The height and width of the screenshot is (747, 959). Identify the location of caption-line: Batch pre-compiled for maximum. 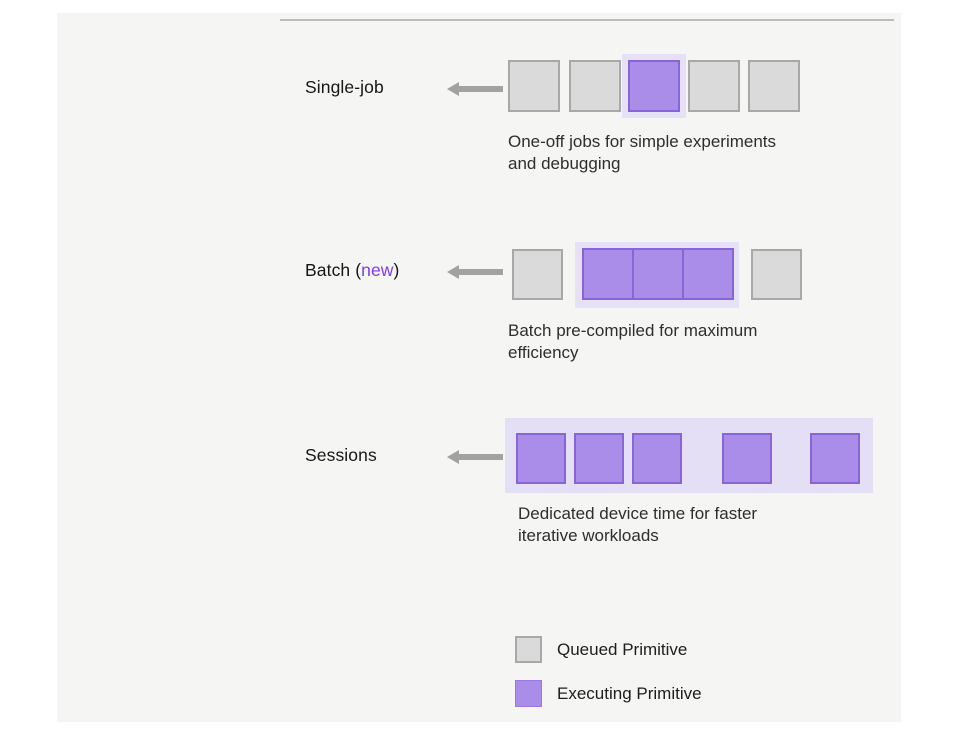
(633, 330).